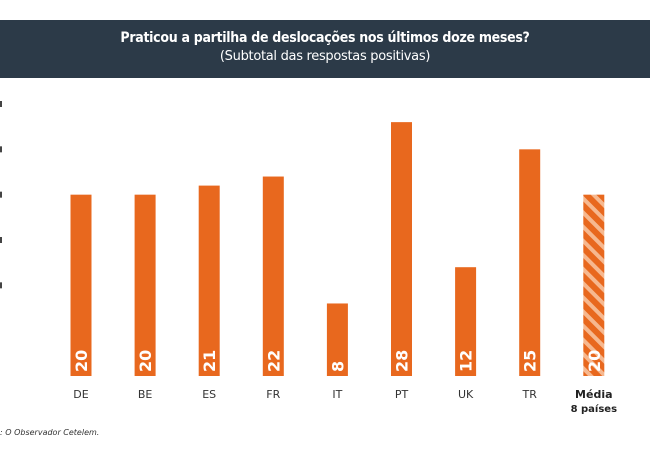  I want to click on x-tick-label: IT, so click(337, 394).